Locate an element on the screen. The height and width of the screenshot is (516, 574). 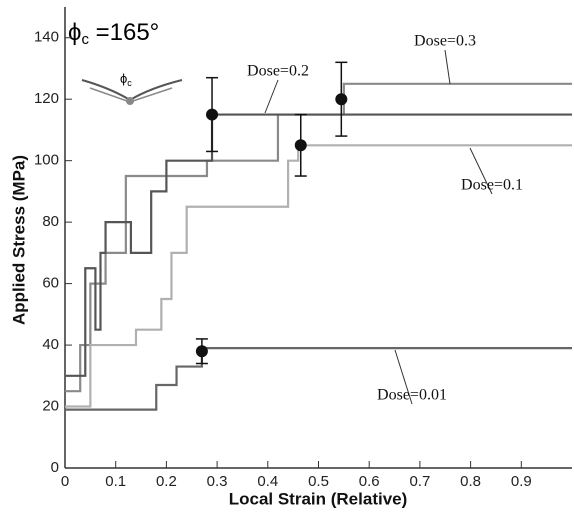
chart-title: ϕc =165° is located at coordinates (113, 33).